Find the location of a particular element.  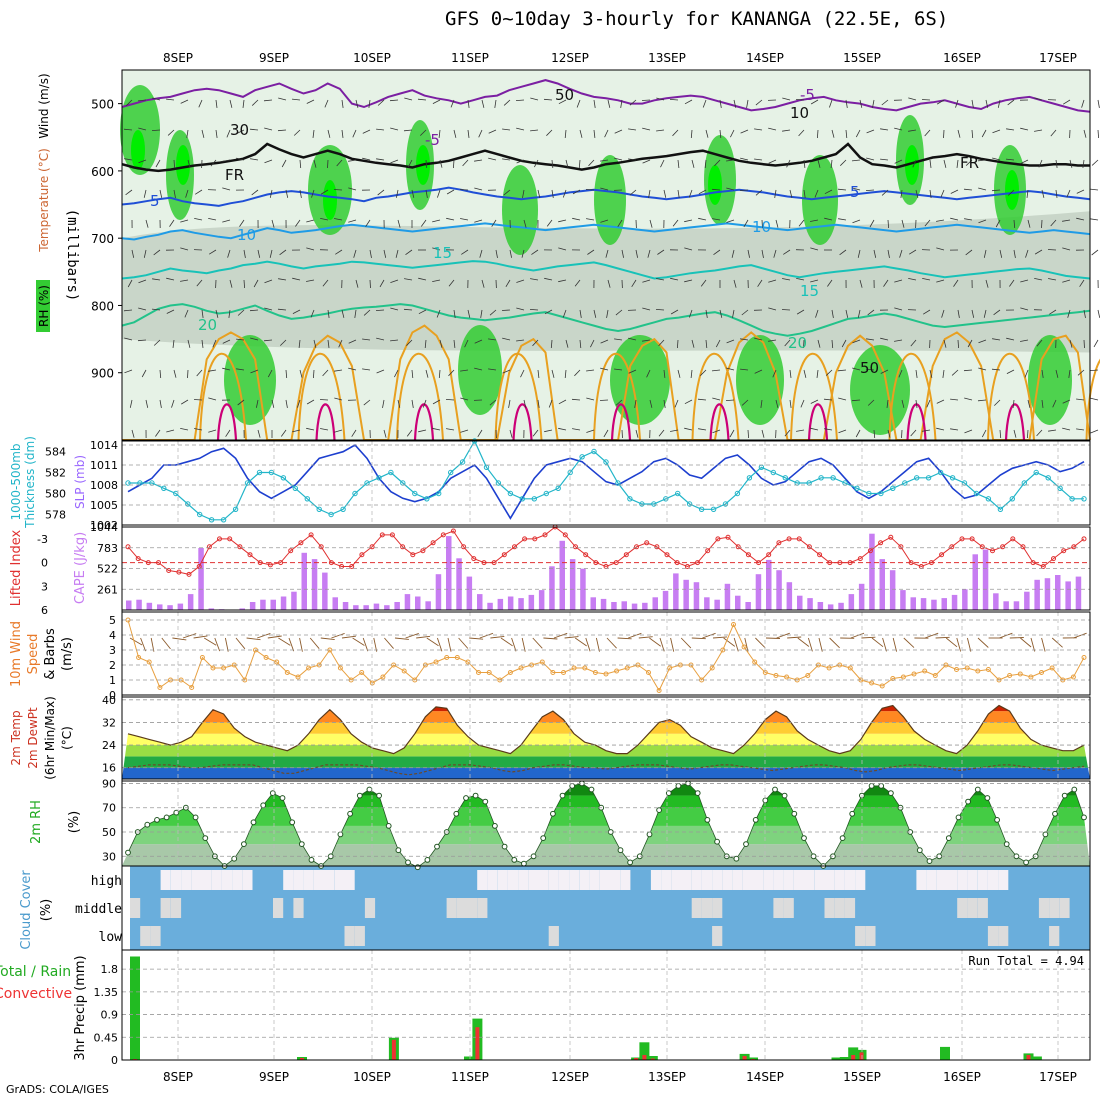

pressure-tick-label: 600 is located at coordinates (102, 172).